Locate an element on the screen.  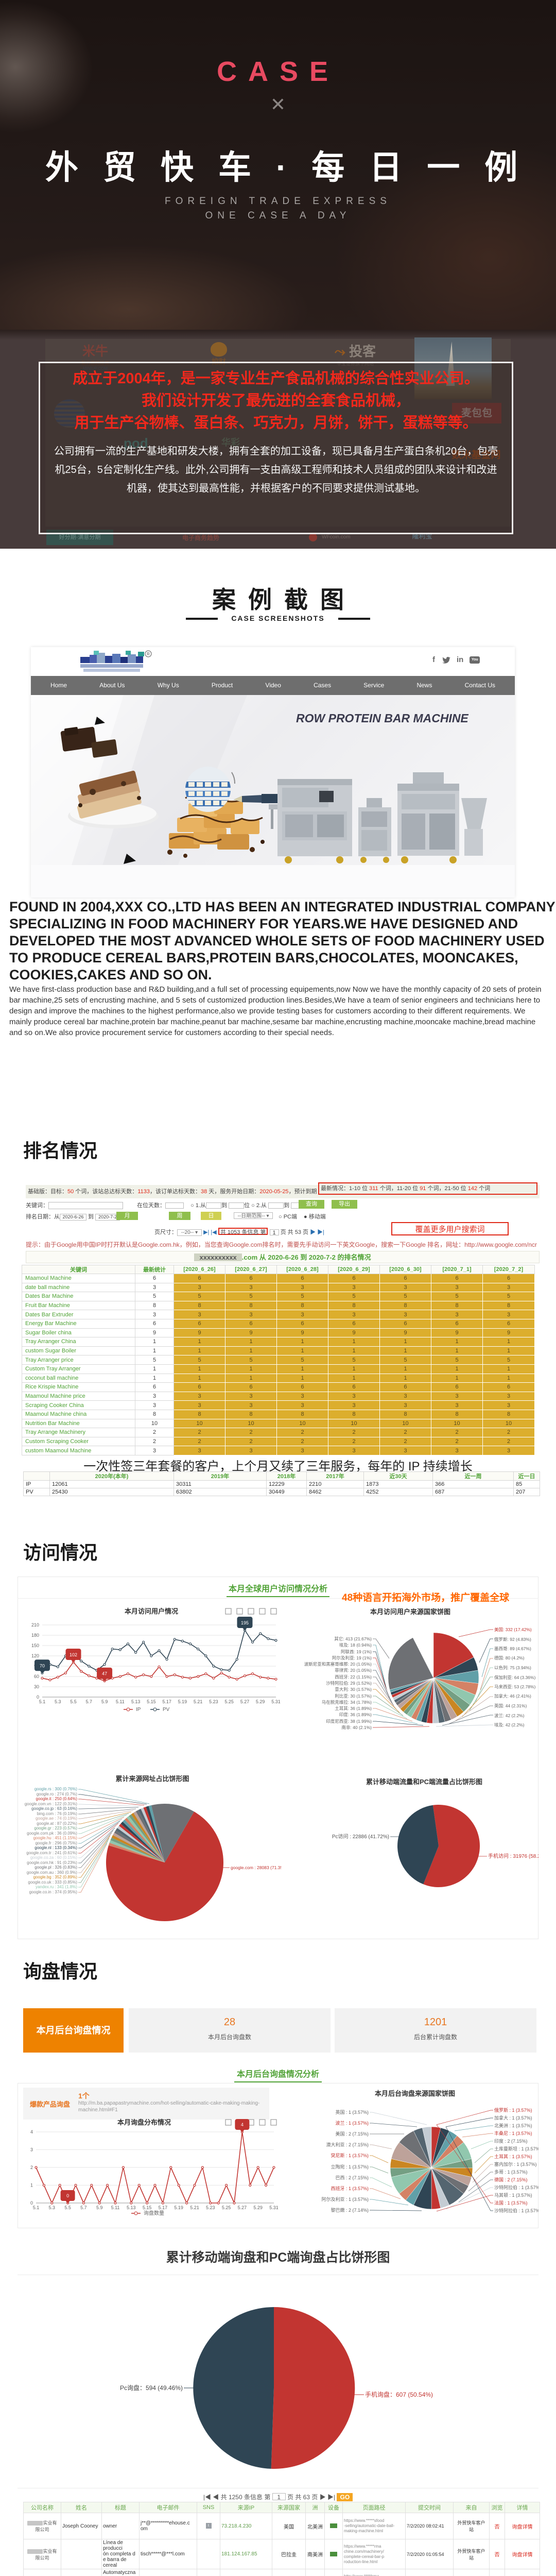
svg-text: 法国 : 1 (3.57%) is located at coordinates (511, 2203).